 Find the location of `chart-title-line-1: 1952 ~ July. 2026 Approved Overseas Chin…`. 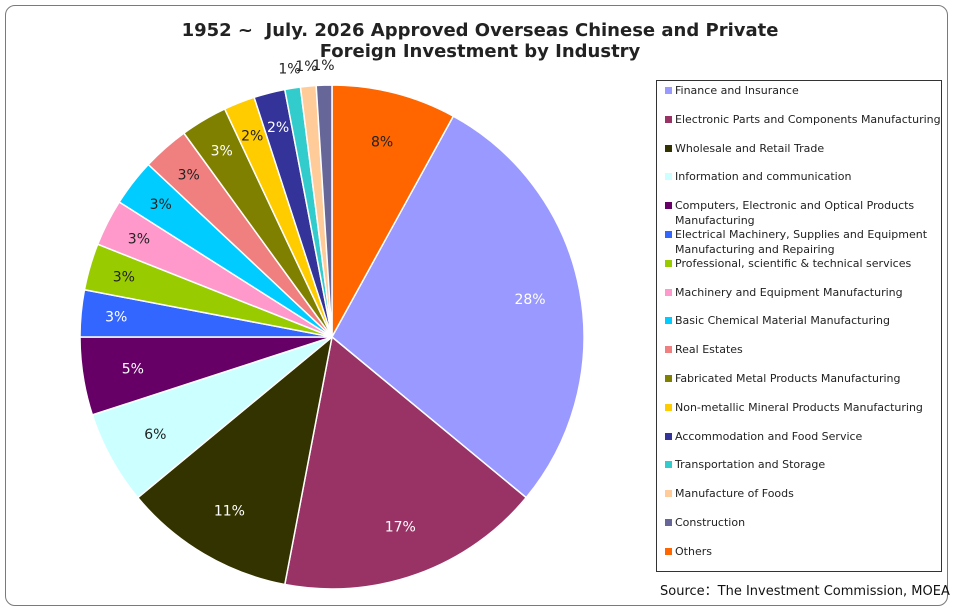

chart-title-line-1: 1952 ~ July. 2026 Approved Overseas Chin… is located at coordinates (480, 30).